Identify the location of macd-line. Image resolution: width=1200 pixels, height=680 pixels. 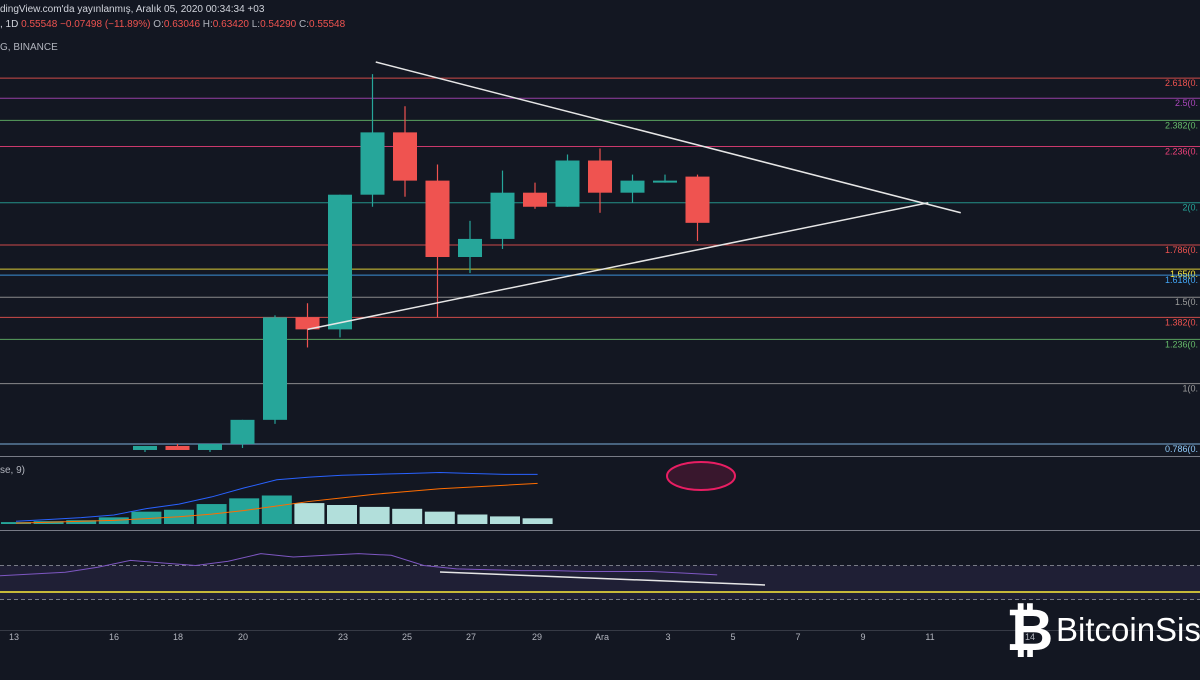
(276, 497).